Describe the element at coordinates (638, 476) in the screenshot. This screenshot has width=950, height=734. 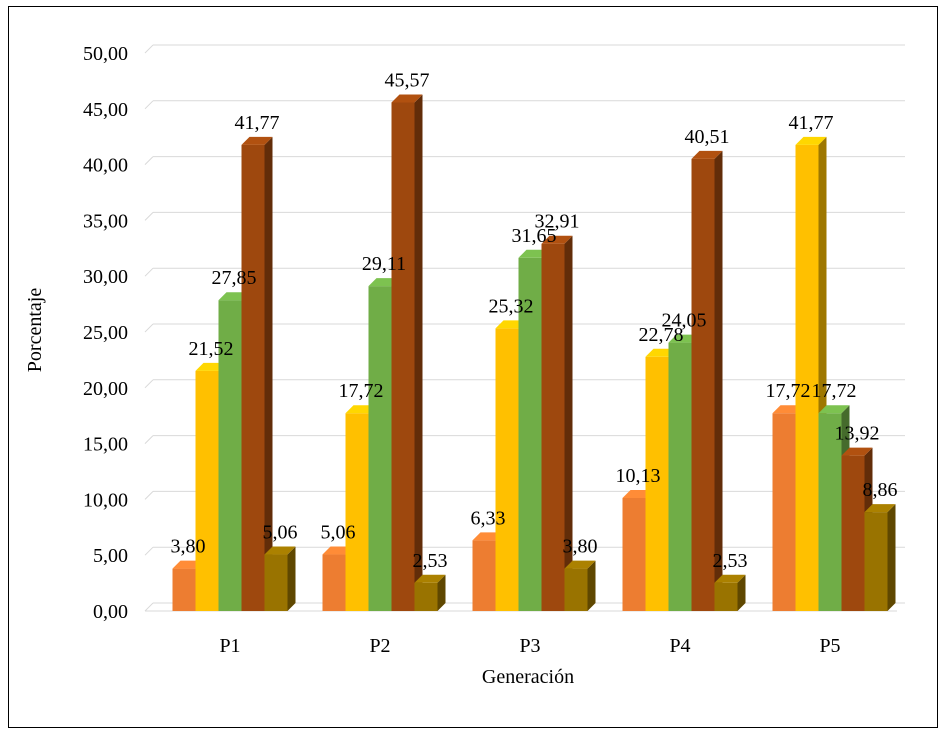
I see `data-label: 10,13` at that location.